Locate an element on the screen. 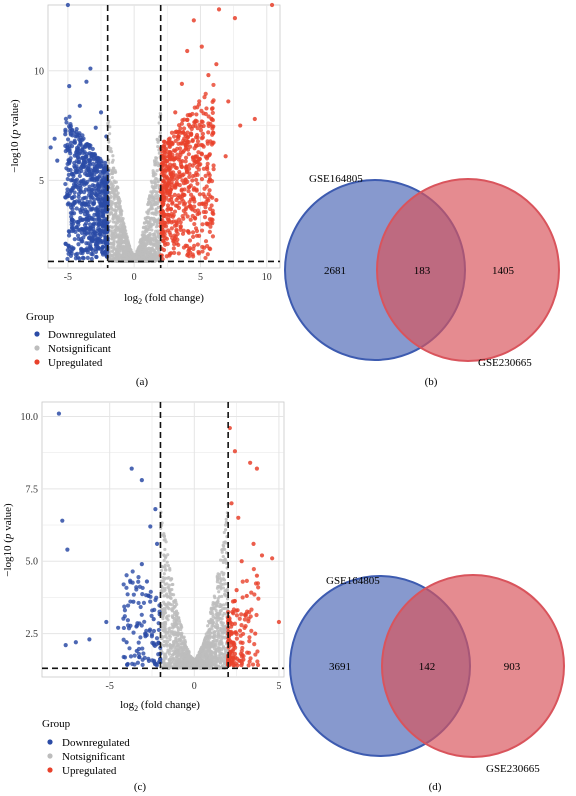  legend-marker-down is located at coordinates (37, 334).